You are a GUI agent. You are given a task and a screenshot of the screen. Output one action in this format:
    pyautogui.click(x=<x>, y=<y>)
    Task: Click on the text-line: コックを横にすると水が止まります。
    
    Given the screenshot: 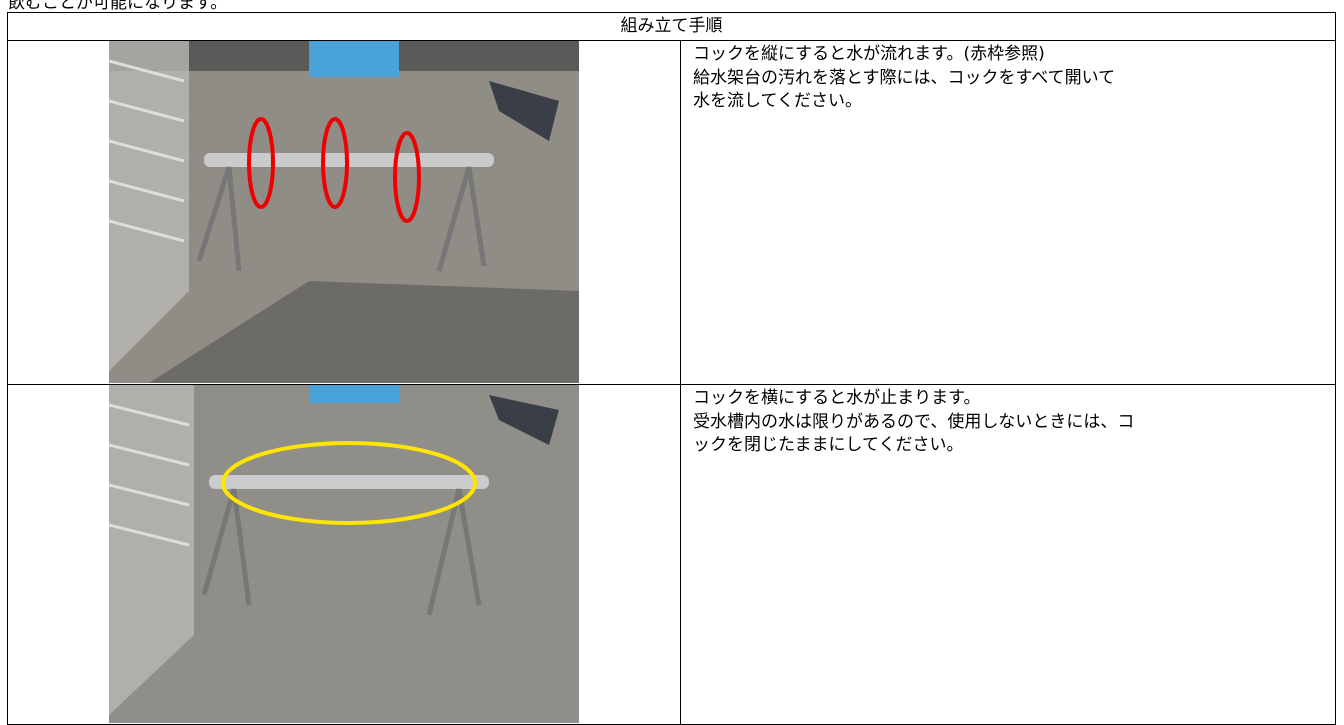 What is the action you would take?
    pyautogui.click(x=837, y=398)
    